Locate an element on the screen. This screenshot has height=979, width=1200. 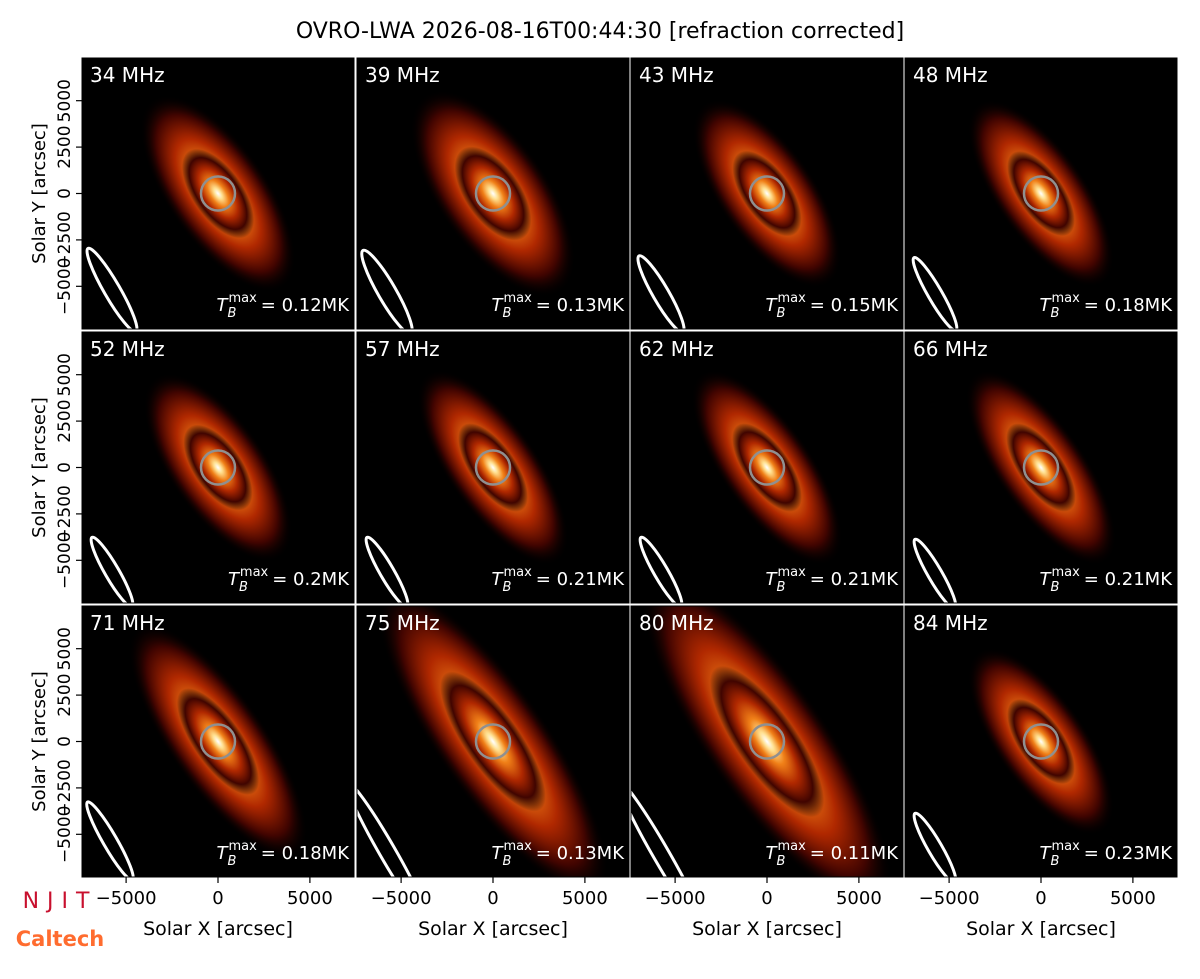
frequency-label: 80 MHz is located at coordinates (676, 623).